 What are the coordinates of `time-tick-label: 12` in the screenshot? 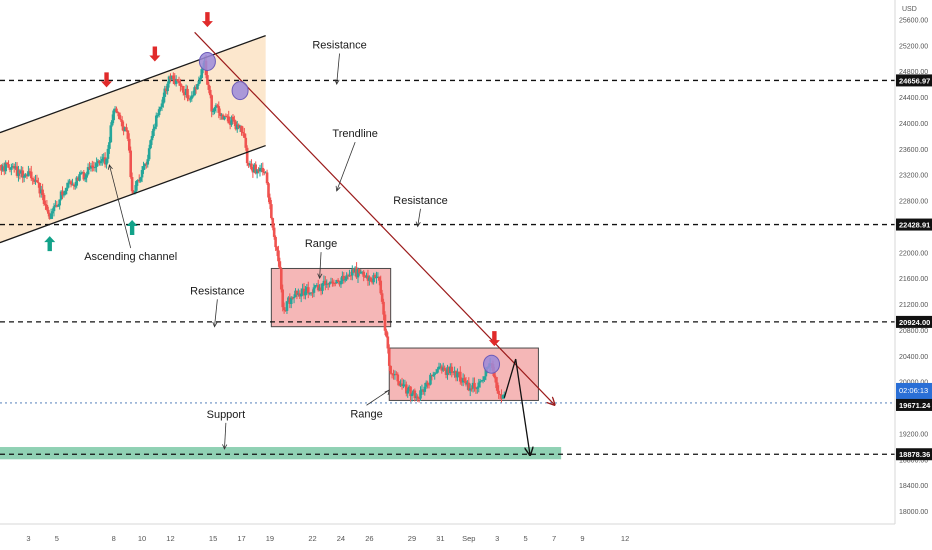 It's located at (625, 538).